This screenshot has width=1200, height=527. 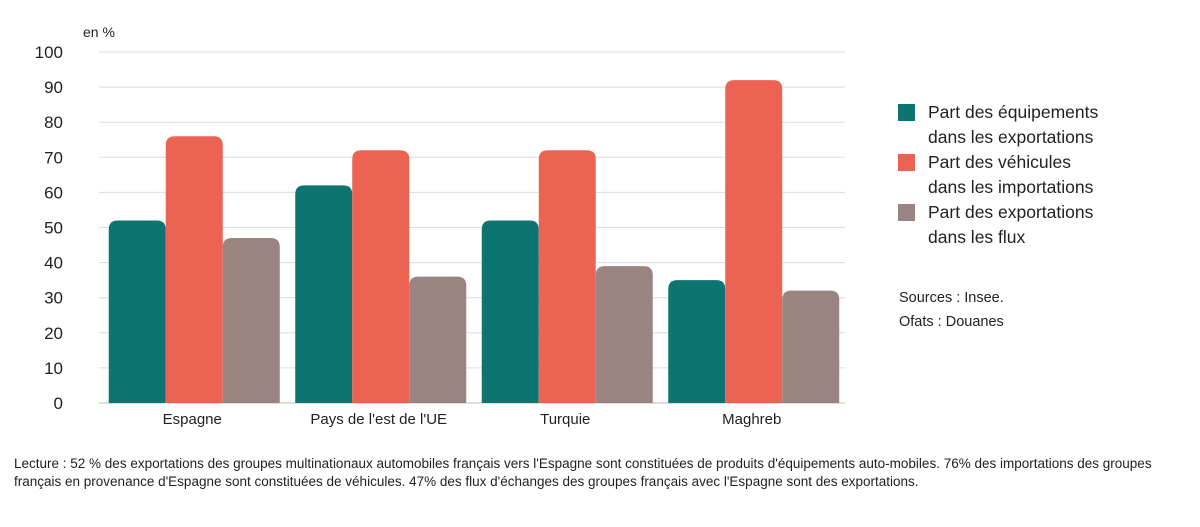 What do you see at coordinates (1048, 225) in the screenshot?
I see `legend-item-exportations: Part des exportations dans les flux` at bounding box center [1048, 225].